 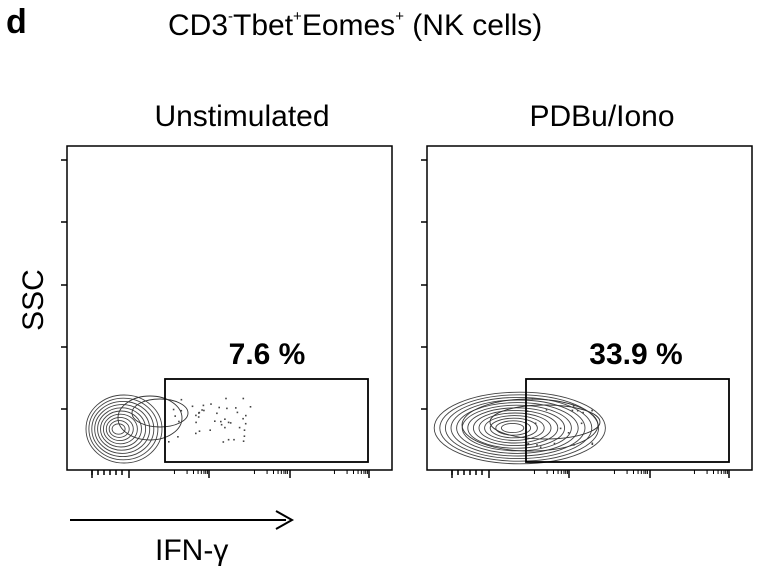 What do you see at coordinates (473, 25) in the screenshot?
I see `figure-title-part: (NK cells)` at bounding box center [473, 25].